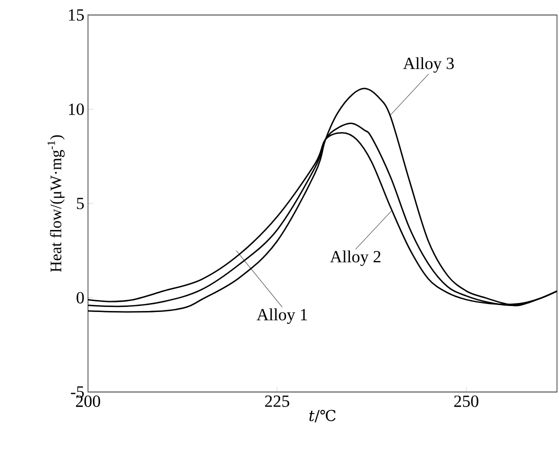  What do you see at coordinates (322, 416) in the screenshot?
I see `x-axis-title: t/℃` at bounding box center [322, 416].